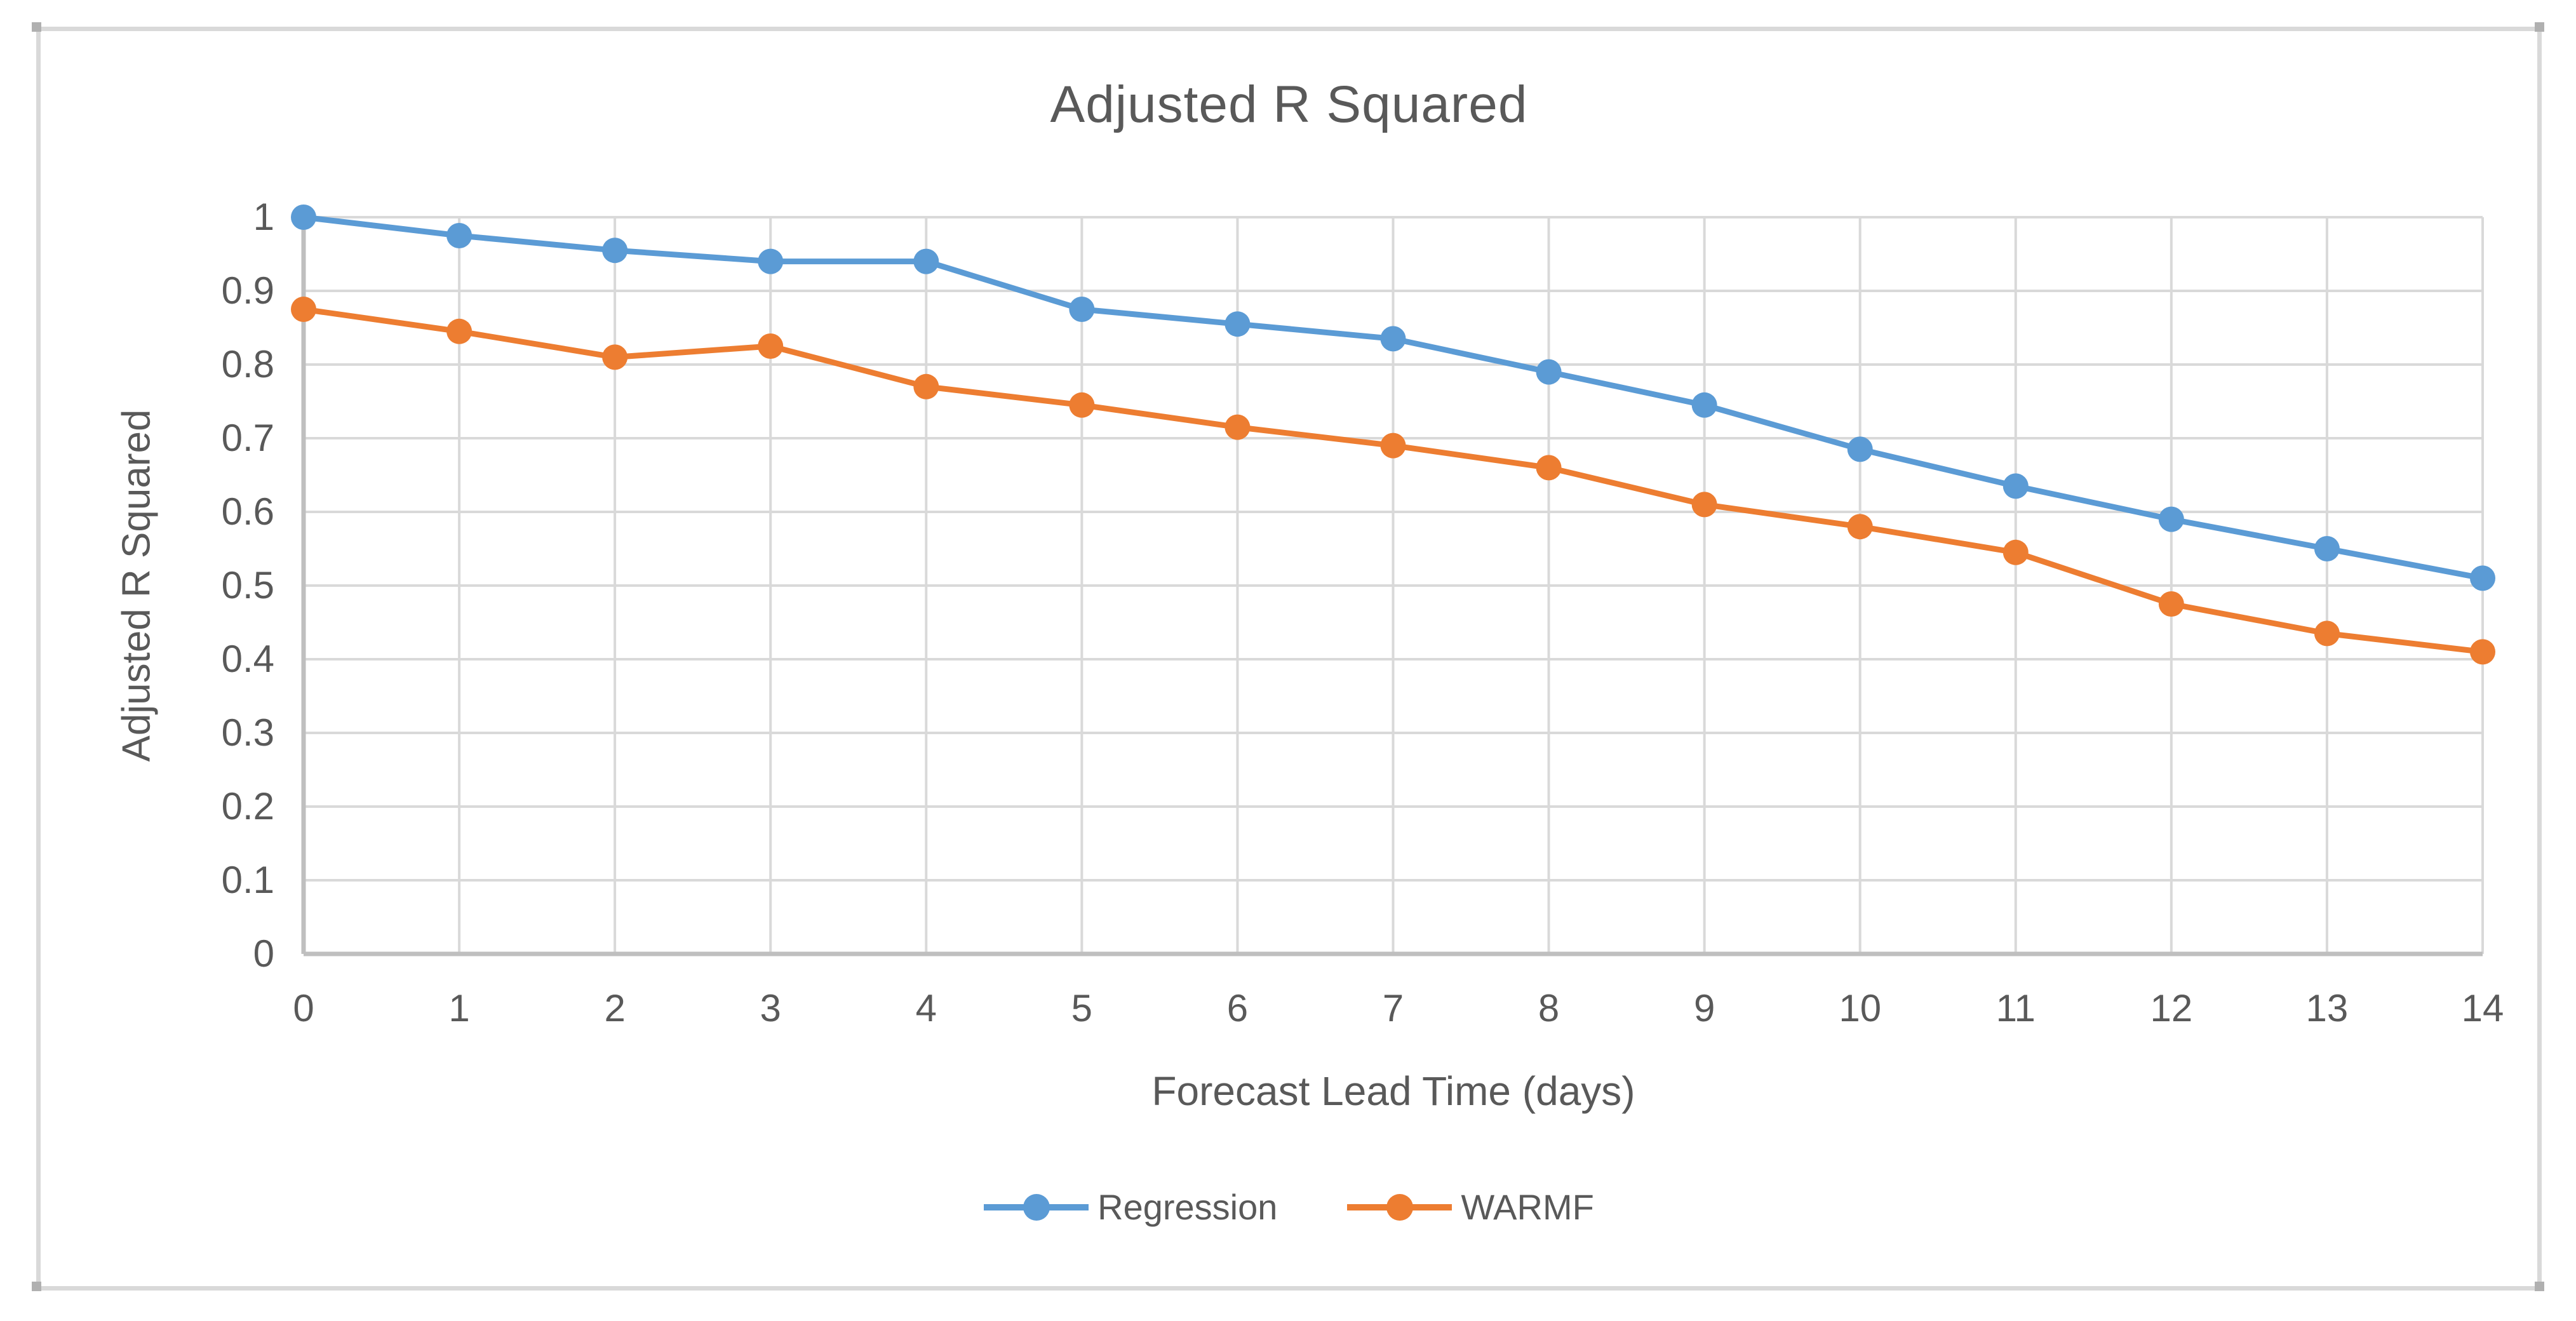 This screenshot has height=1321, width=2576. What do you see at coordinates (1237, 1008) in the screenshot?
I see `x-tick-label-6: 6` at bounding box center [1237, 1008].